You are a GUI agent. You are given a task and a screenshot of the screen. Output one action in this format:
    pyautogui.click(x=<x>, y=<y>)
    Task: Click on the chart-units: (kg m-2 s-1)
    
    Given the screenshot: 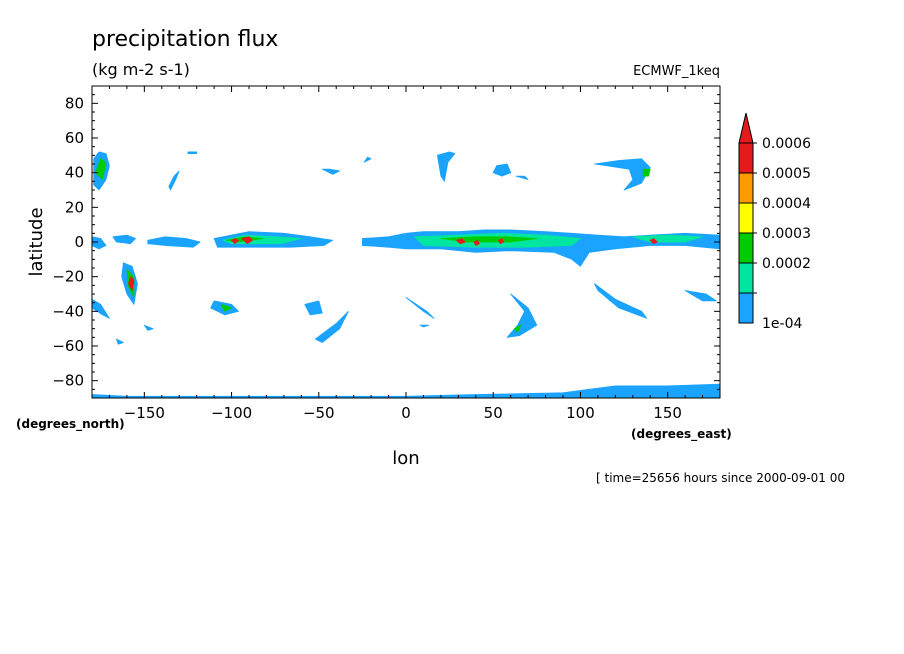 What is the action you would take?
    pyautogui.click(x=141, y=69)
    